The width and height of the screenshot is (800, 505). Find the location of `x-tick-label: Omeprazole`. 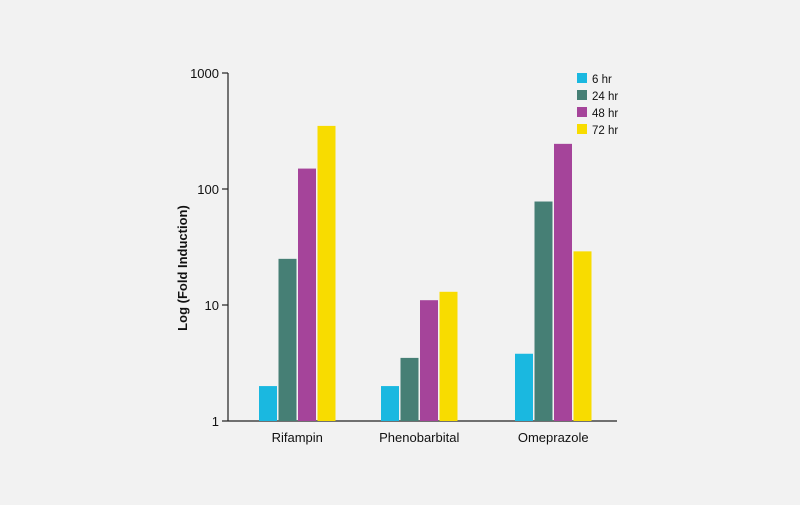

x-tick-label: Omeprazole is located at coordinates (553, 437).